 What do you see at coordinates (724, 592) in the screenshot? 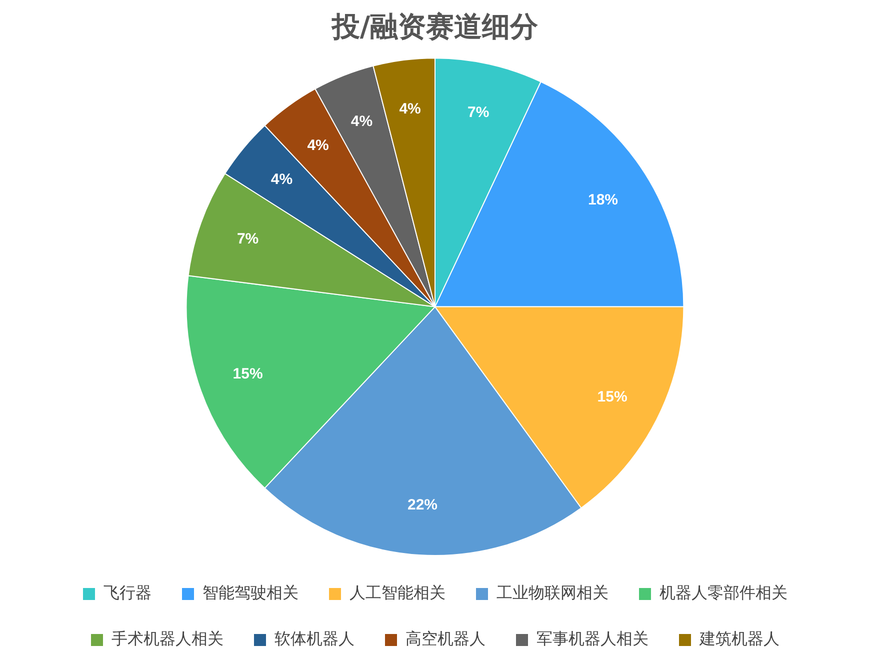
I see `legend-label: 机器人零部件相关` at bounding box center [724, 592].